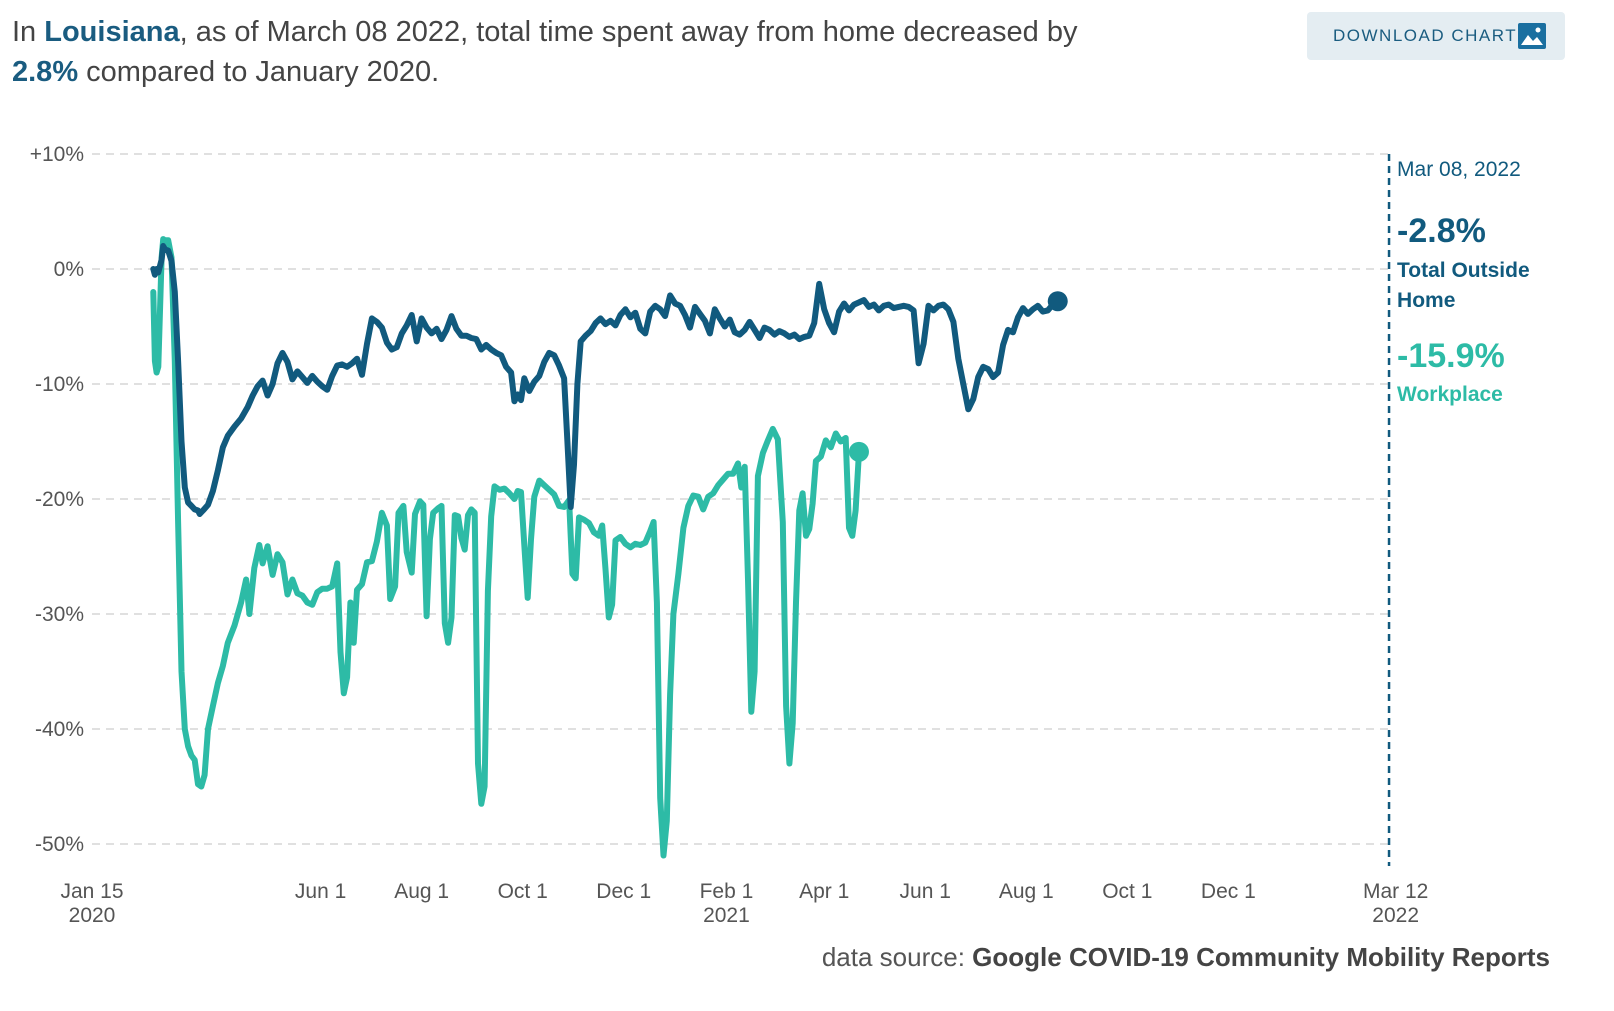  I want to click on x-tick-label: Apr 1, so click(824, 891).